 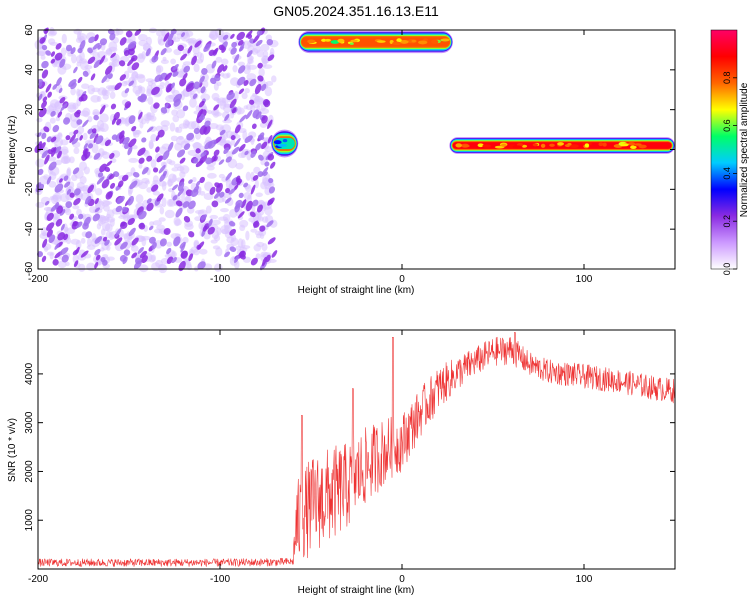 What do you see at coordinates (727, 221) in the screenshot?
I see `colorbar-tick-label: 0.2` at bounding box center [727, 221].